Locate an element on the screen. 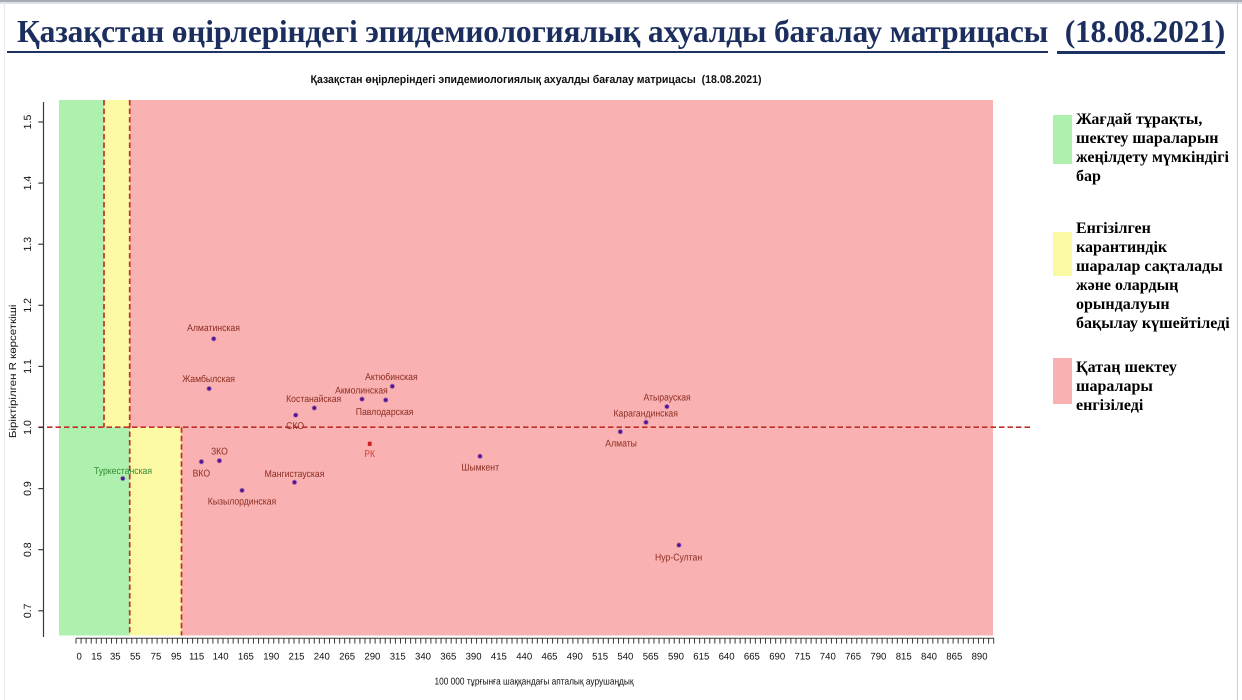 This screenshot has width=1242, height=700. svg-text: 715 is located at coordinates (802, 656).